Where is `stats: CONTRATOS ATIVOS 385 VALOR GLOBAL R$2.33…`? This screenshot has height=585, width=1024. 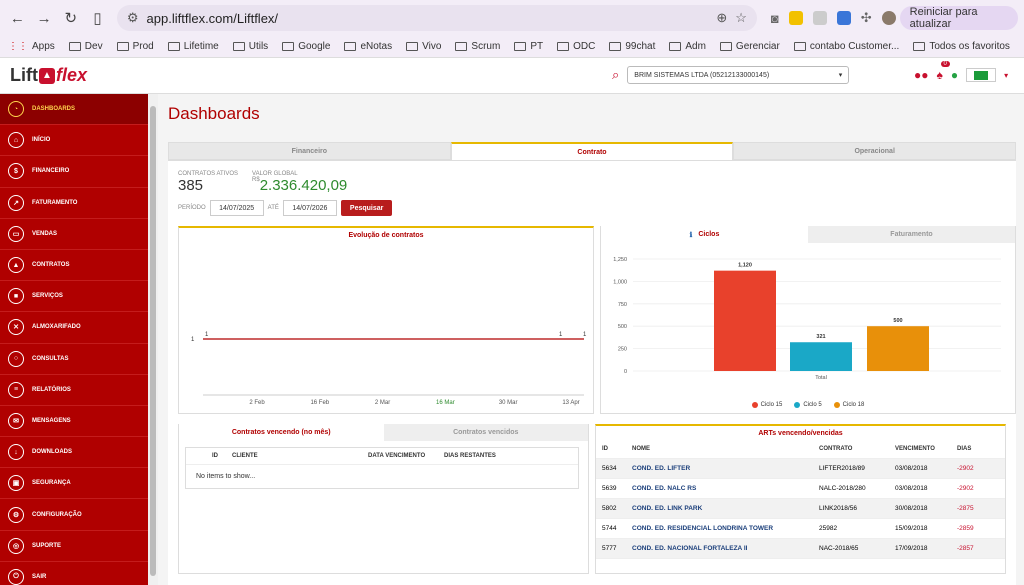
stats: CONTRATOS ATIVOS 385 VALOR GLOBAL R$2.33… is located at coordinates (592, 182).